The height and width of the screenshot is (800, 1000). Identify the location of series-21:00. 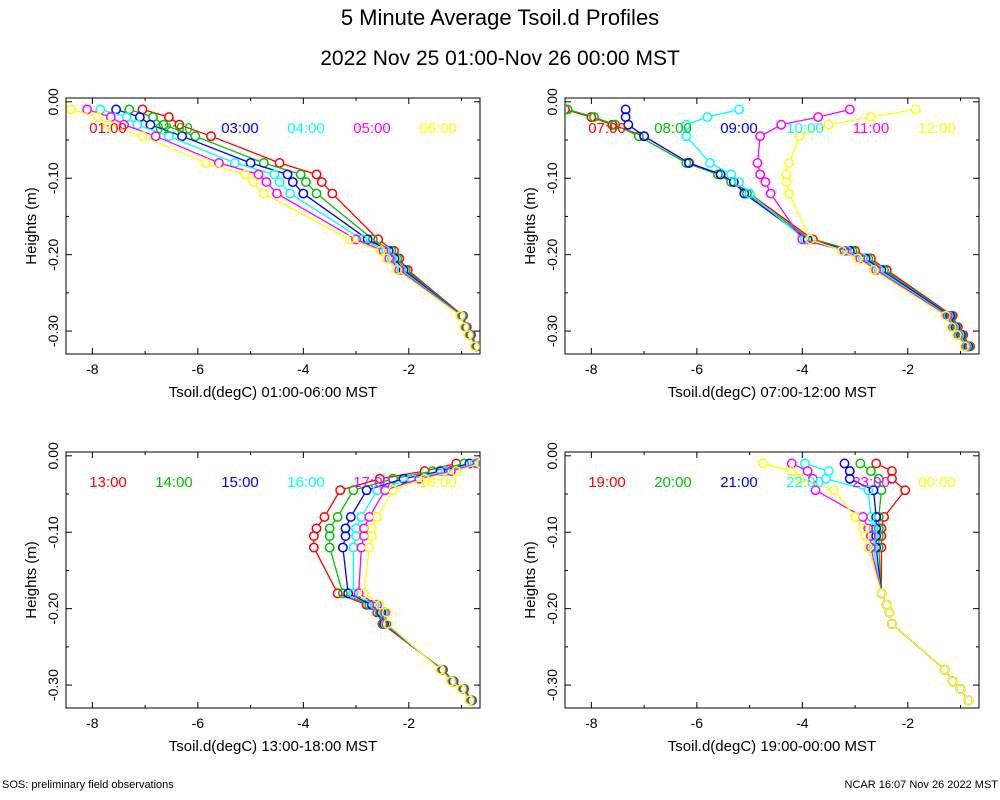
(906, 582).